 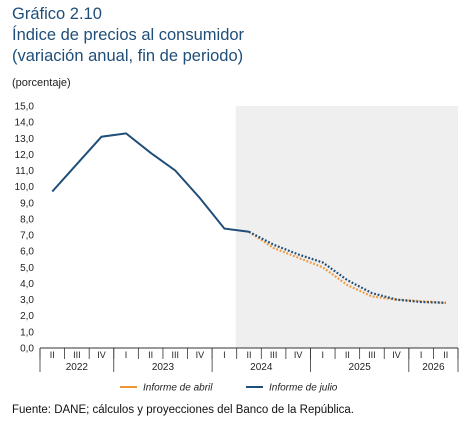 What do you see at coordinates (433, 367) in the screenshot?
I see `x-year-label: 2026` at bounding box center [433, 367].